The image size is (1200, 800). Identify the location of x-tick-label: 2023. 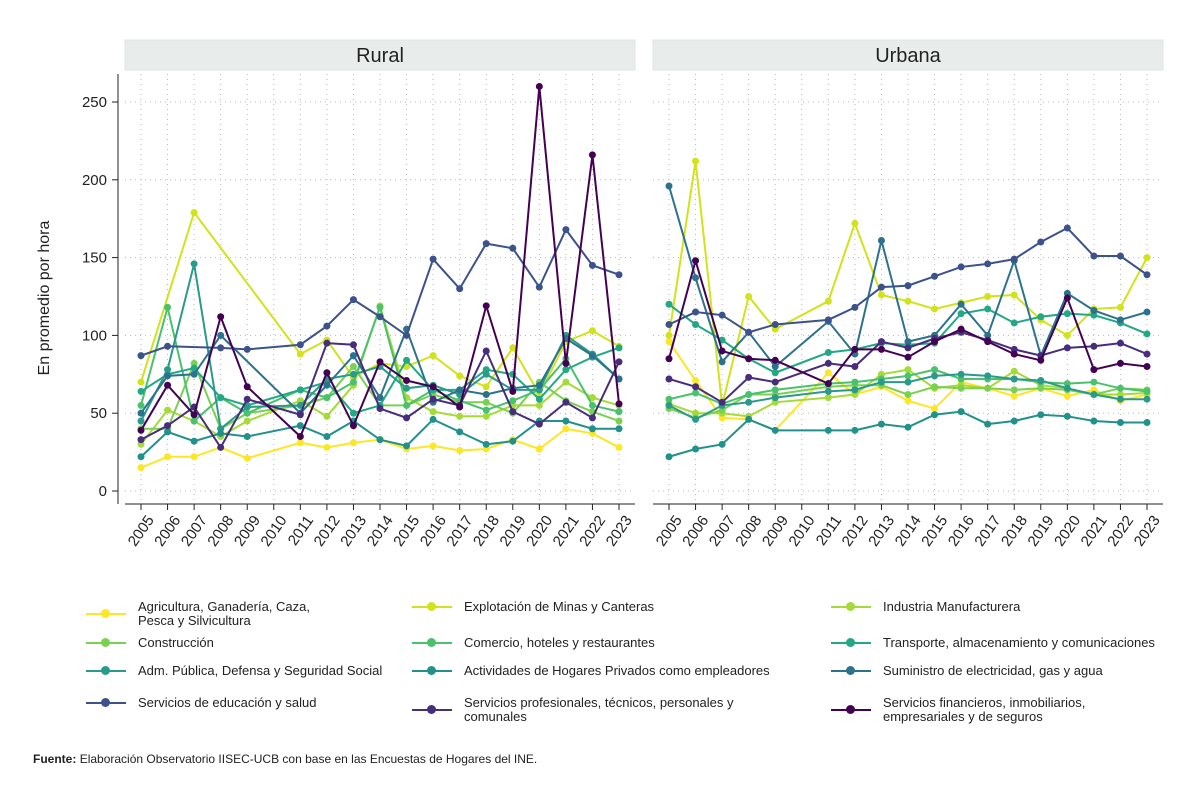
(1147, 531).